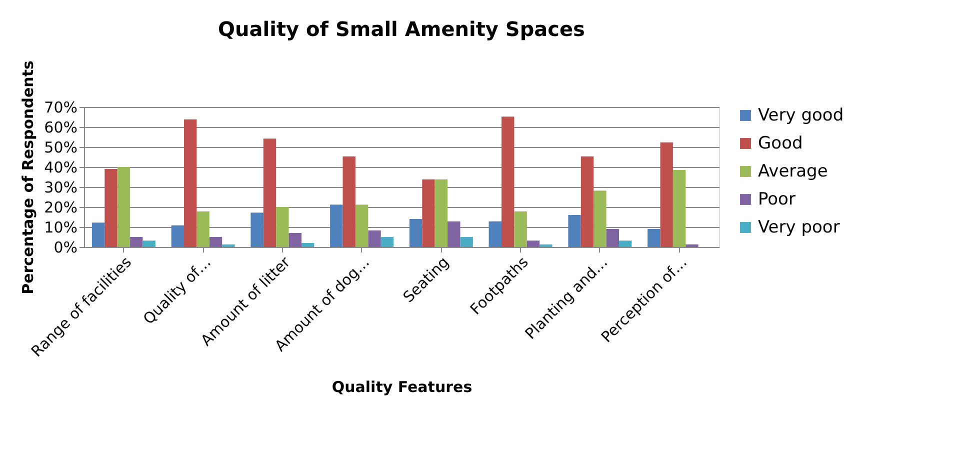 This screenshot has width=960, height=465. Describe the element at coordinates (401, 29) in the screenshot. I see `chart-title: Quality of Small Amenity Spaces` at that location.